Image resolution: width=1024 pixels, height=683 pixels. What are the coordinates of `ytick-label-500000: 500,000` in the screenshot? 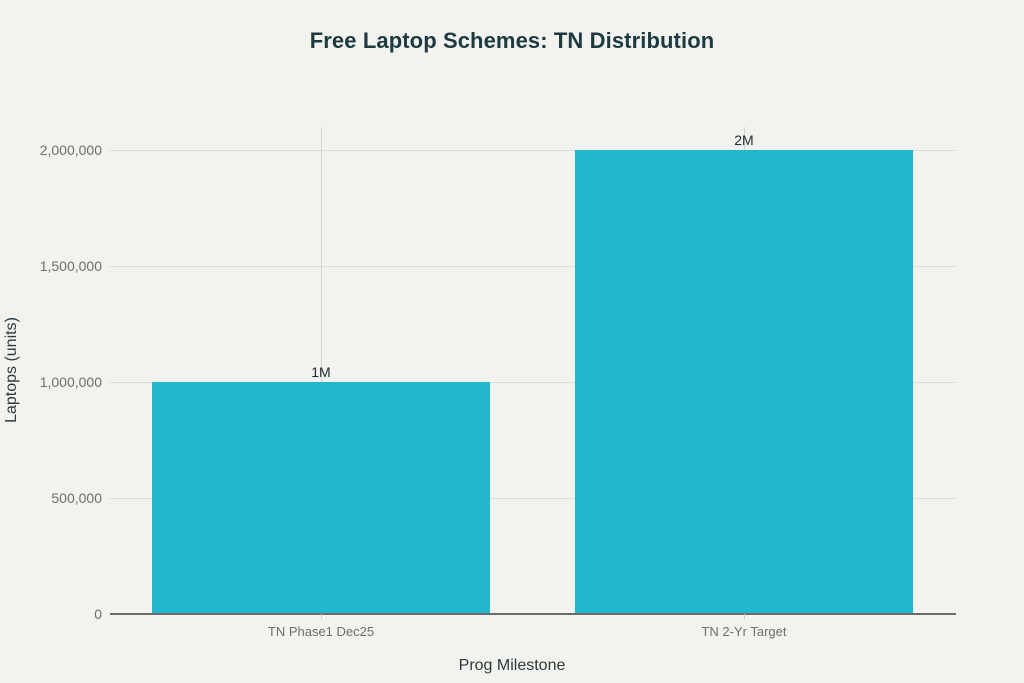 It's located at (76, 498).